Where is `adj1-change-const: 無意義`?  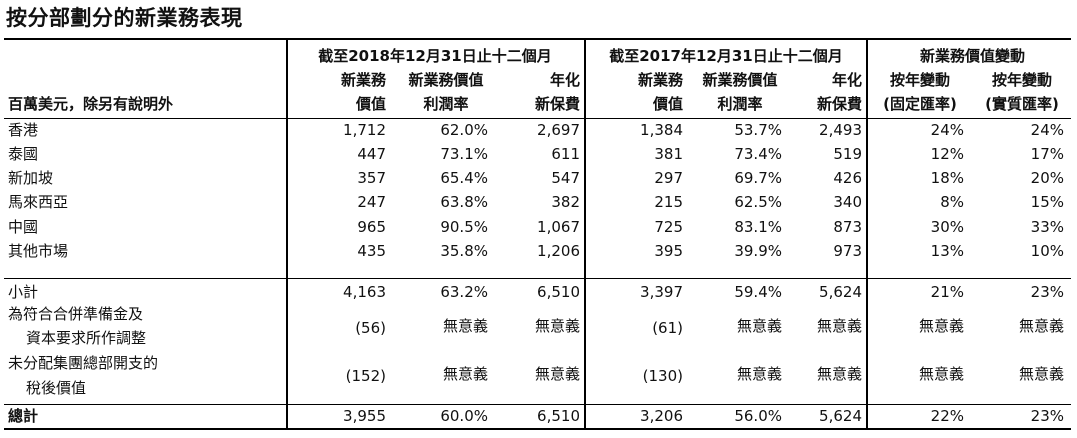
adj1-change-const: 無意義 is located at coordinates (941, 326).